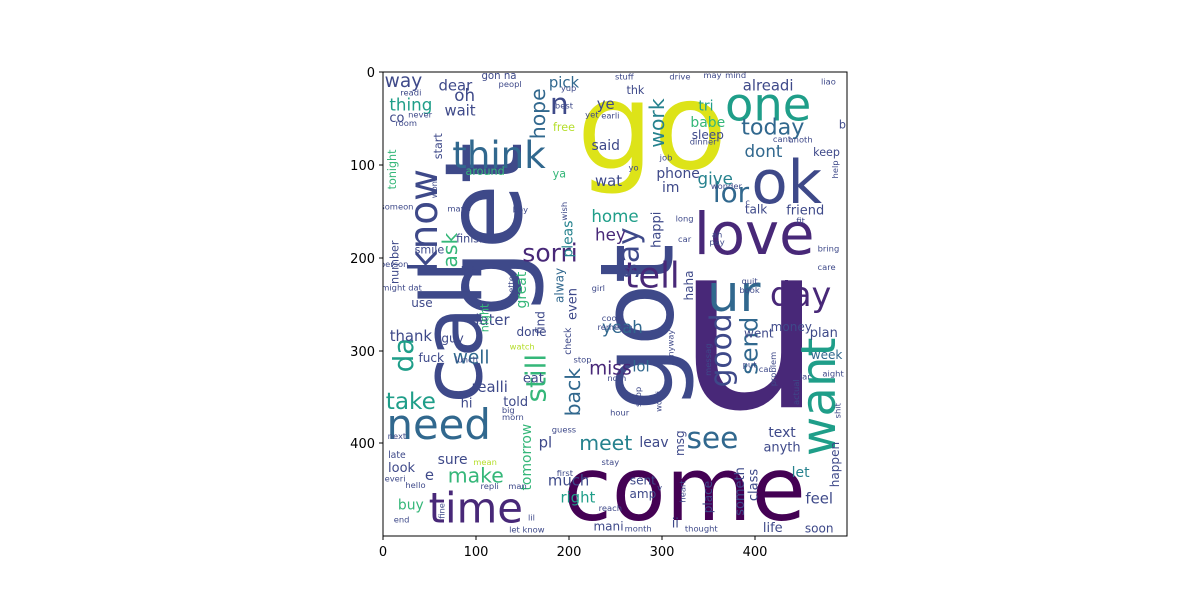 The image size is (1200, 600). I want to click on word-n: n, so click(559, 104).